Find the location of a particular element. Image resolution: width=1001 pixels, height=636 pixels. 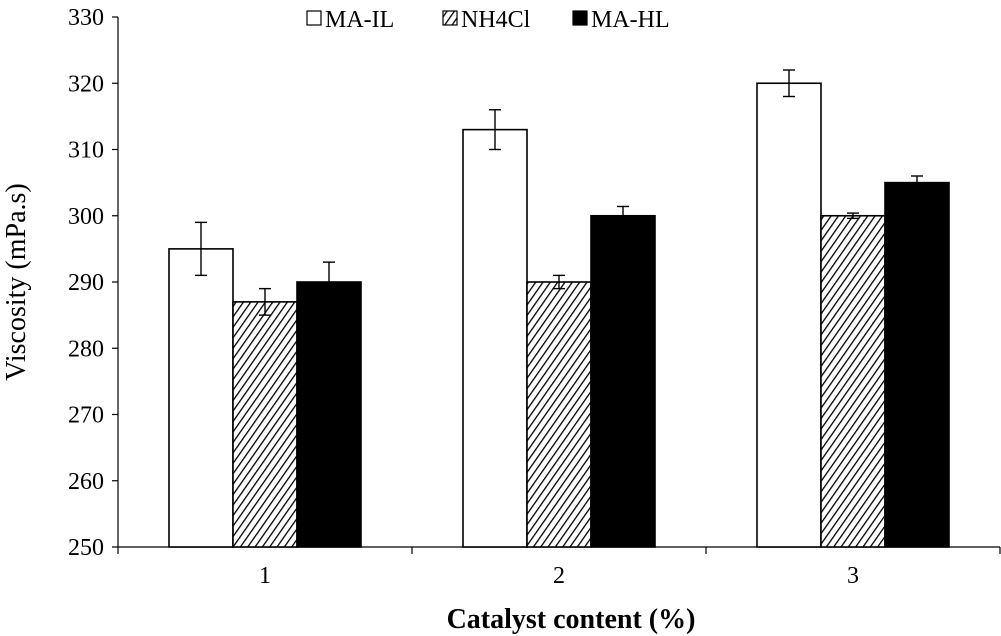

legend-swatch-ma-il is located at coordinates (314, 18).